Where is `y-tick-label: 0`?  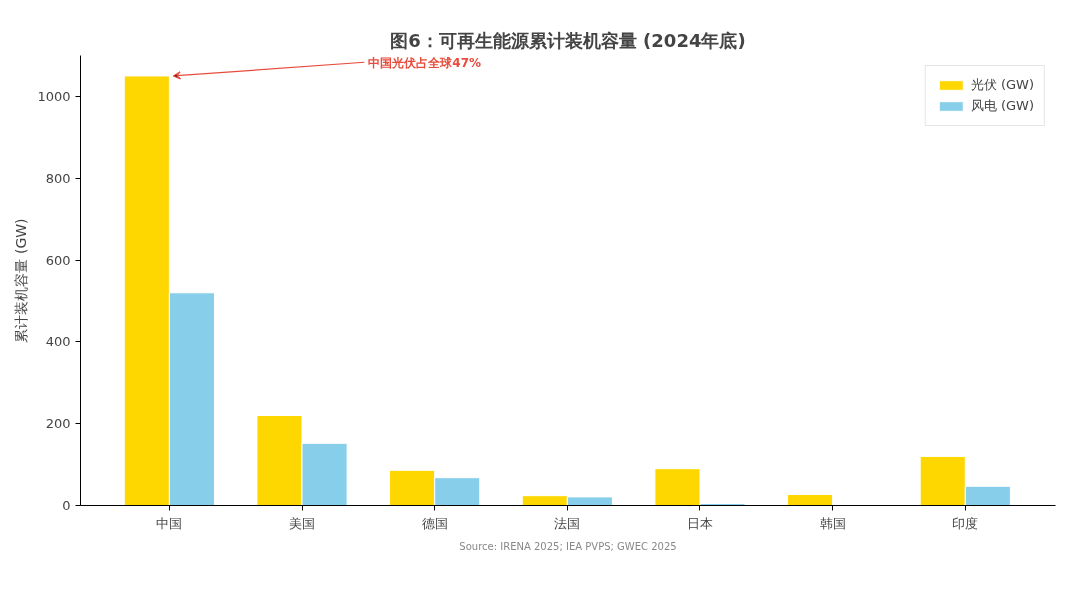 y-tick-label: 0 is located at coordinates (66, 505).